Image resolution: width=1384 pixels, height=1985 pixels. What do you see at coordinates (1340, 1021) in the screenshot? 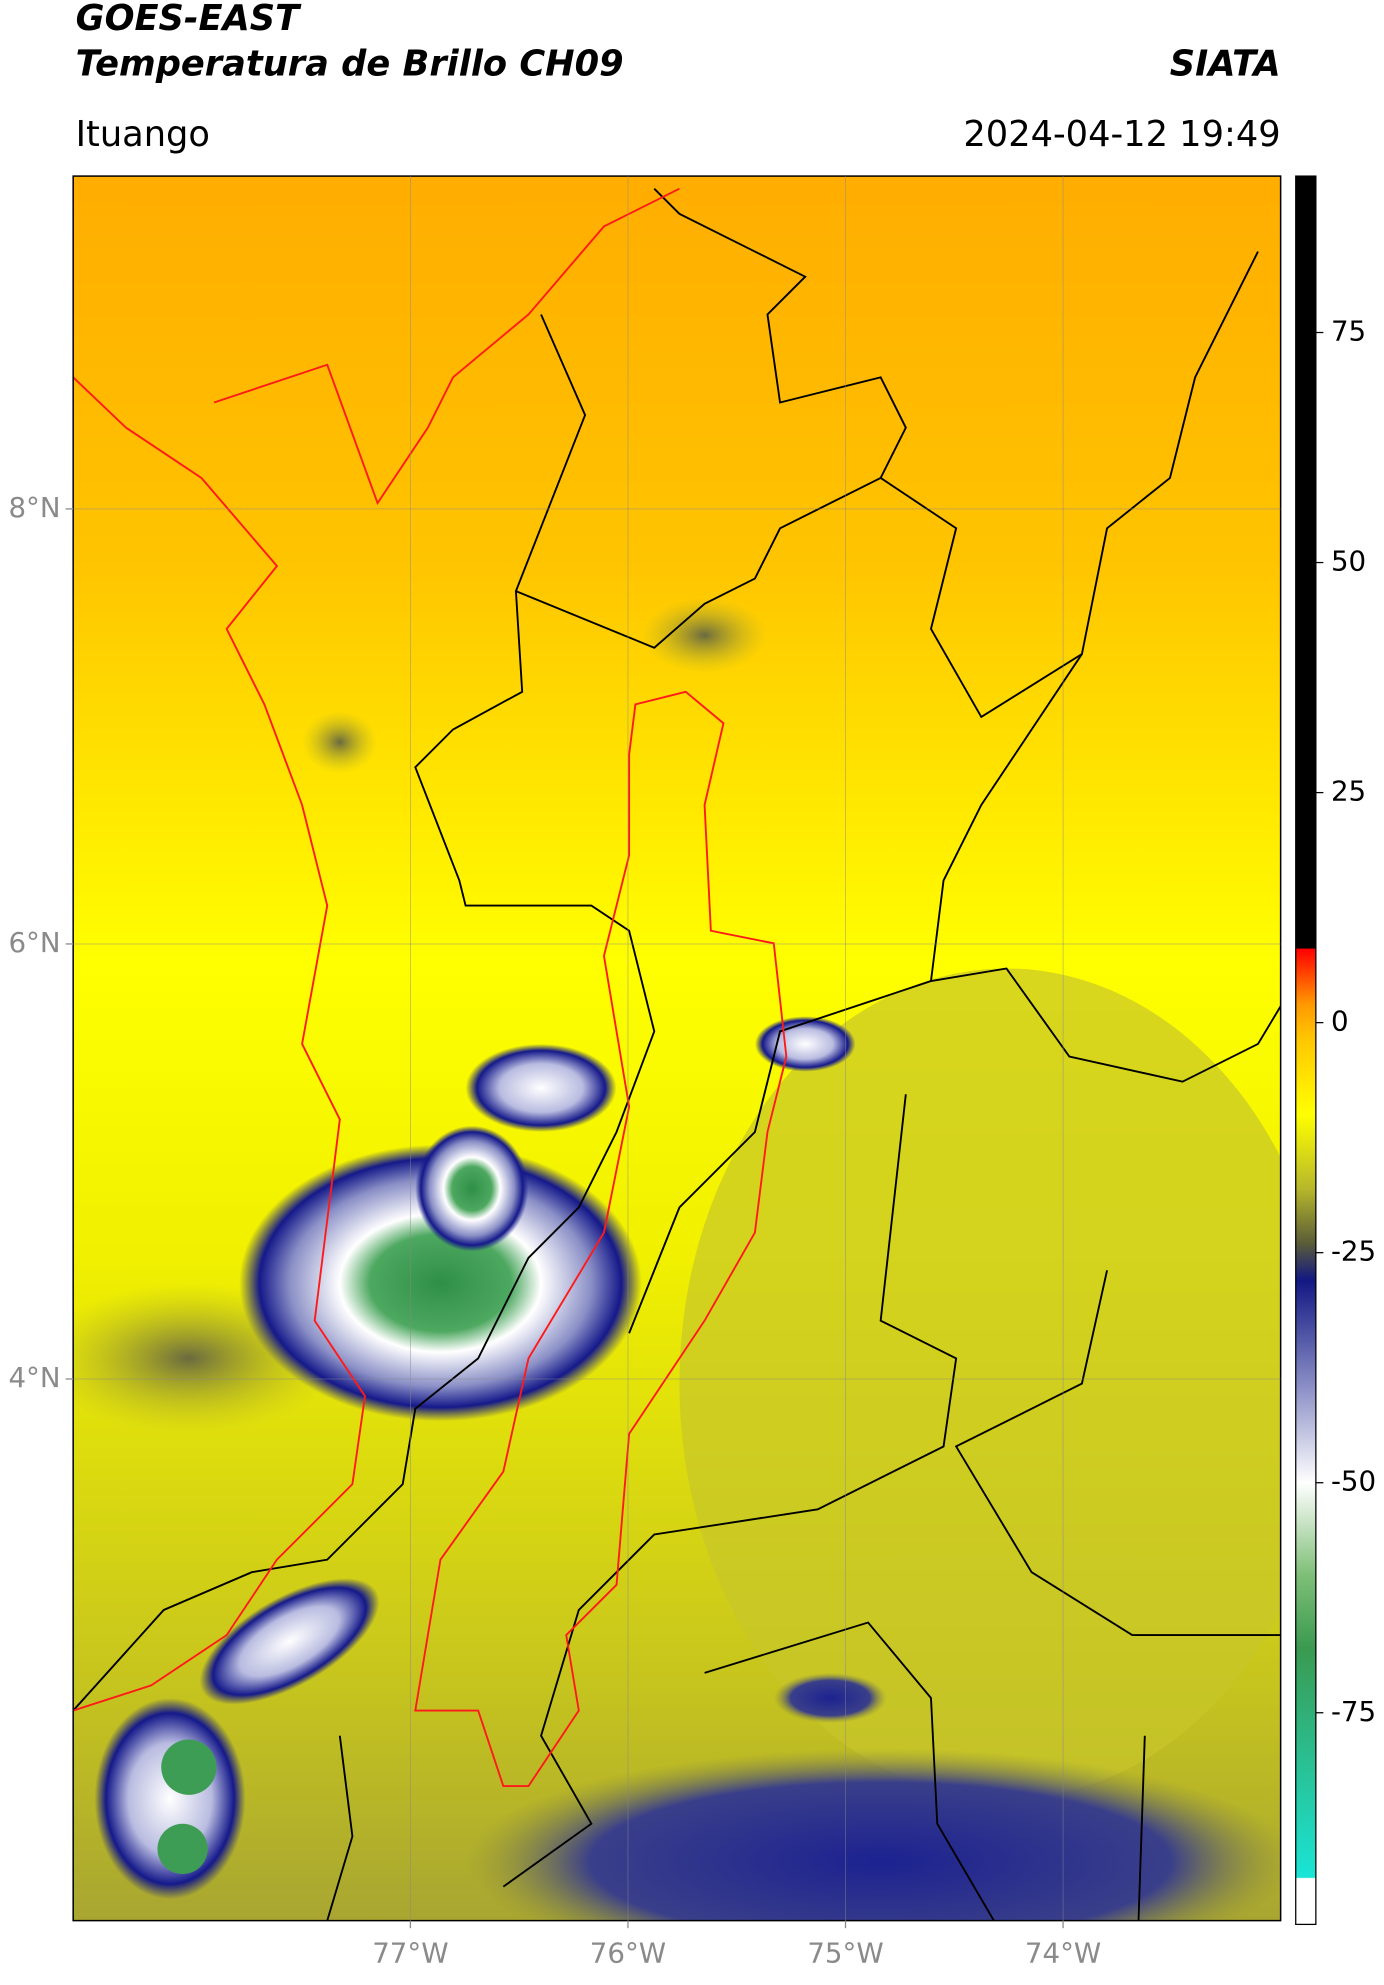
I see `colorbar-tick-label: 0` at bounding box center [1340, 1021].